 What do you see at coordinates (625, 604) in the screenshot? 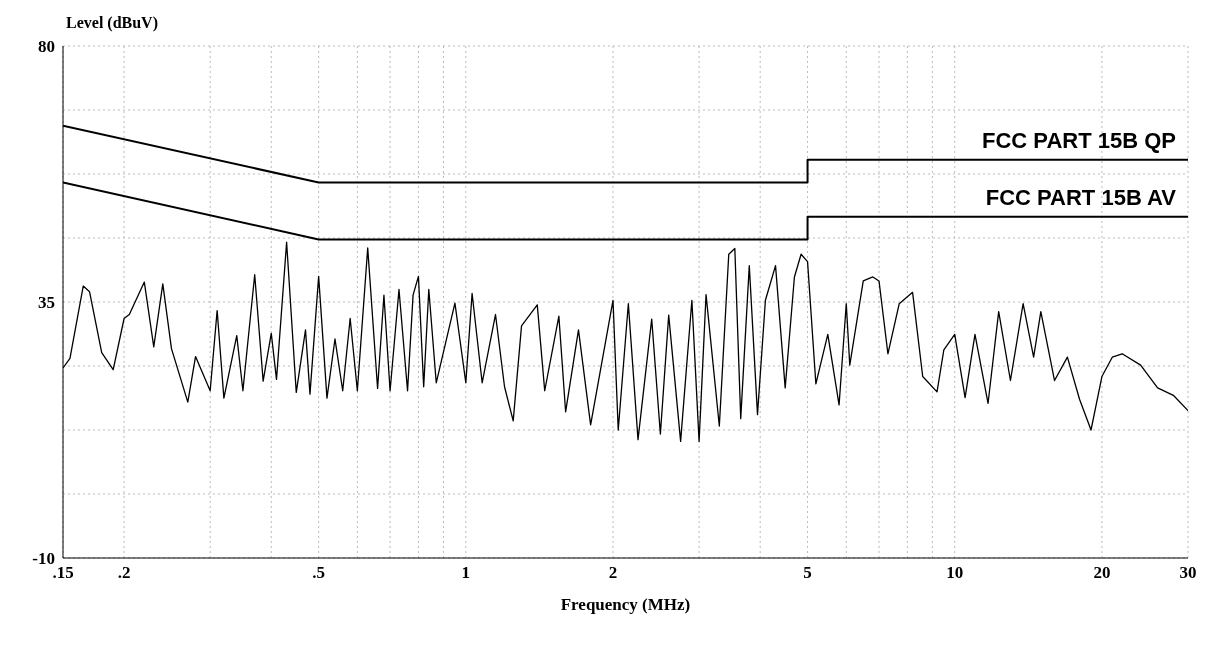
I see `x-axis-title: Frequency (MHz)` at bounding box center [625, 604].